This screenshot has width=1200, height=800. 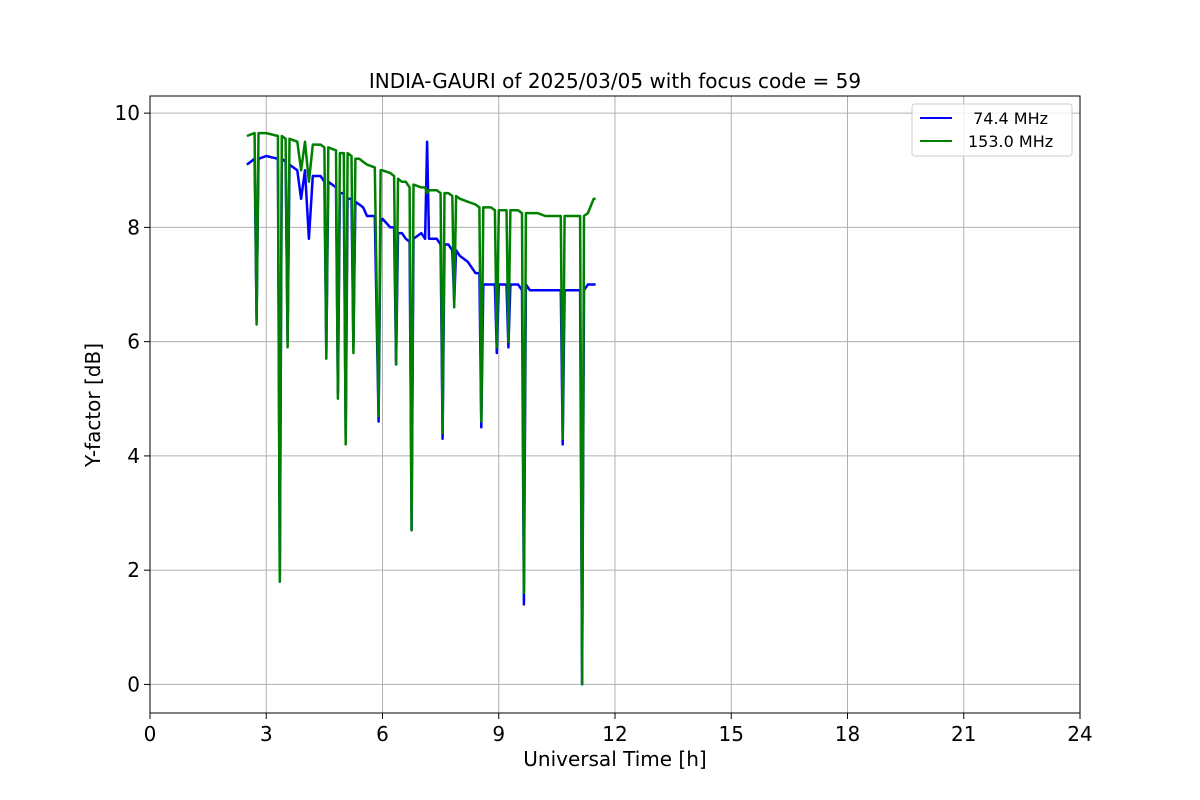 What do you see at coordinates (847, 734) in the screenshot?
I see `x-tick-label: 18` at bounding box center [847, 734].